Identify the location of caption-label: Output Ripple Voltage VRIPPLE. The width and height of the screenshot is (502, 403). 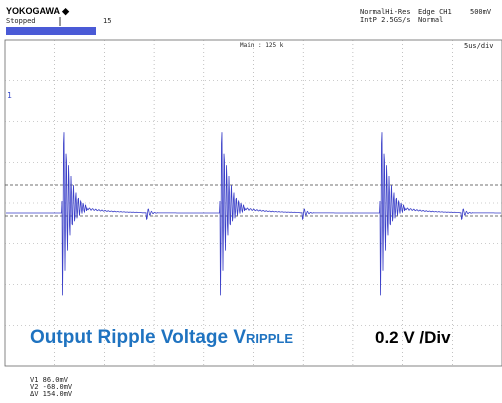
(161, 337).